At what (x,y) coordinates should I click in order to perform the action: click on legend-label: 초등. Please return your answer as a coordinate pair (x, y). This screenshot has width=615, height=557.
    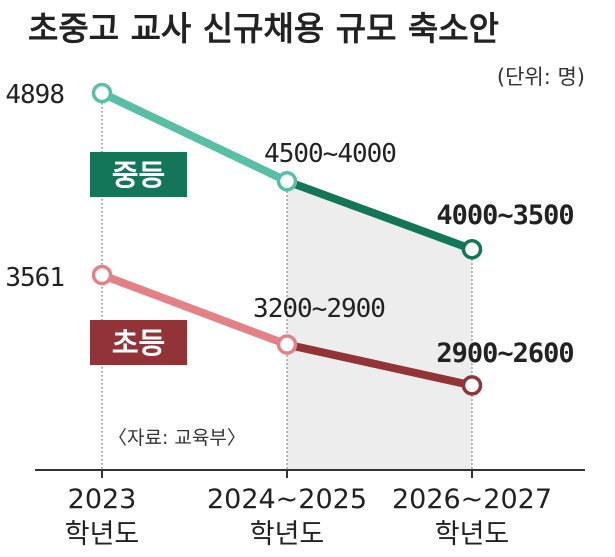
    Looking at the image, I should click on (138, 343).